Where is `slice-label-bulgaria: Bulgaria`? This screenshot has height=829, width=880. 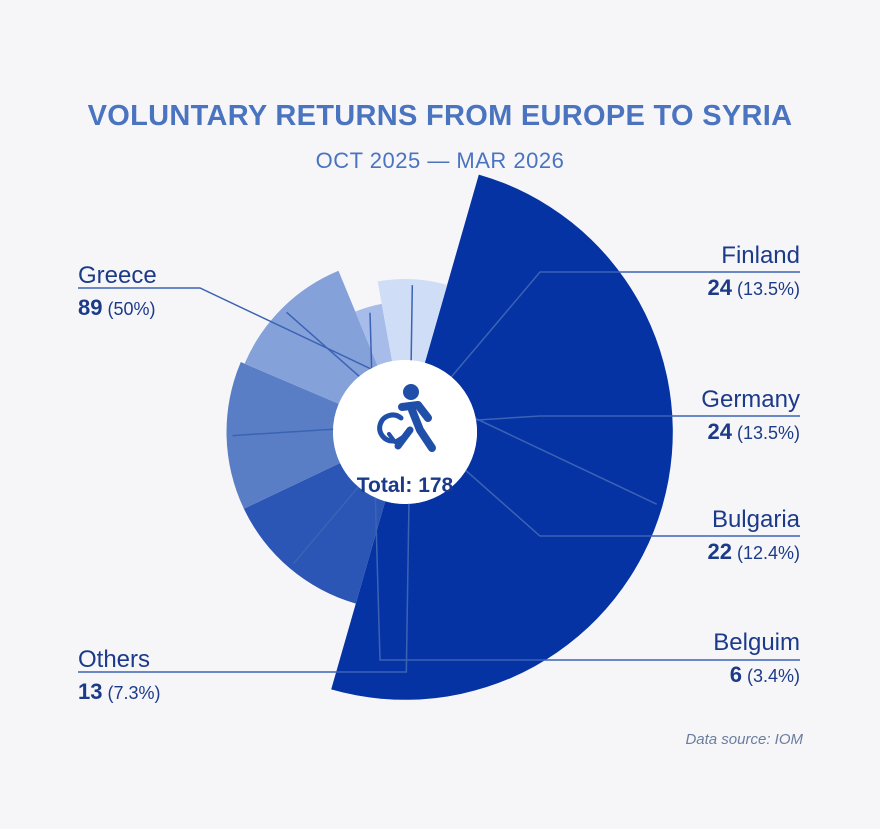
slice-label-bulgaria: Bulgaria is located at coordinates (756, 519).